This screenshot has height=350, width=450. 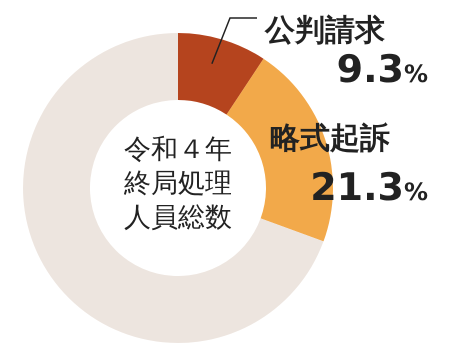 What do you see at coordinates (178, 149) in the screenshot?
I see `text: 令和４年` at bounding box center [178, 149].